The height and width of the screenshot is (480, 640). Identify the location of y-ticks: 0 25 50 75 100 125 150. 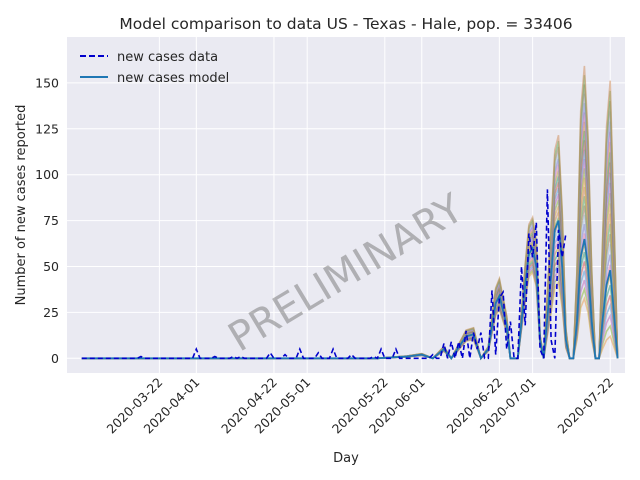
(47, 220).